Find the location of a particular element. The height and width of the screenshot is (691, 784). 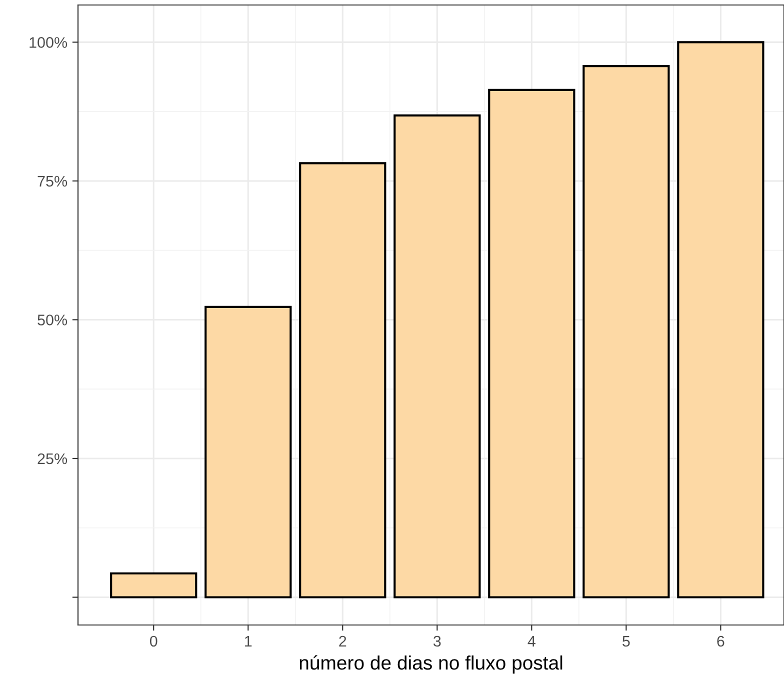

x-axis-title: número de dias no fluxo postal is located at coordinates (431, 664).